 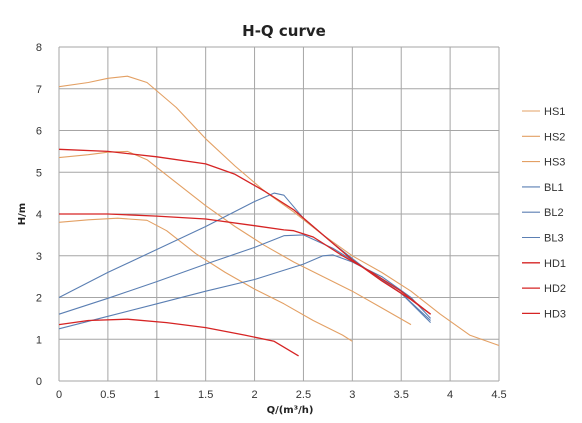 What do you see at coordinates (284, 31) in the screenshot?
I see `chart-title: H-Q curve` at bounding box center [284, 31].